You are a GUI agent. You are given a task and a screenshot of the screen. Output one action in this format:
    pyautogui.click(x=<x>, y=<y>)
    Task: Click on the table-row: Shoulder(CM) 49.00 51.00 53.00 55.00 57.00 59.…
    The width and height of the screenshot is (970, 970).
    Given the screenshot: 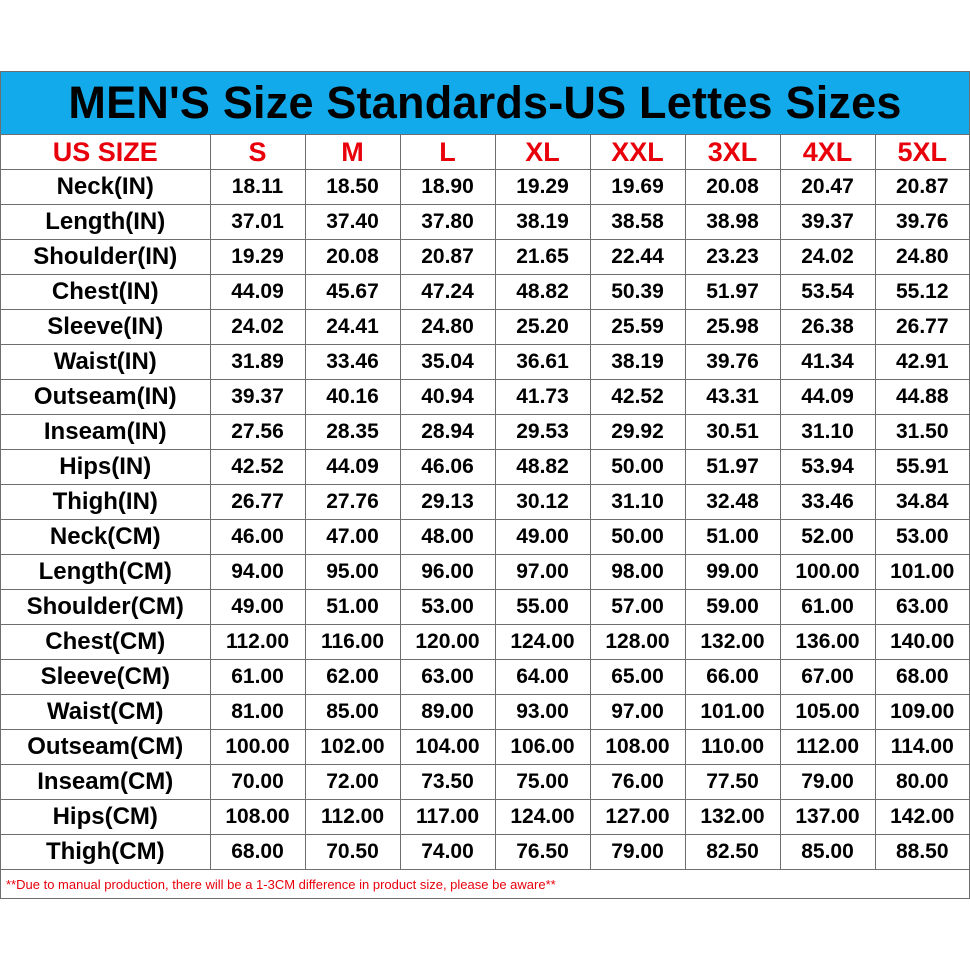 What is the action you would take?
    pyautogui.click(x=485, y=607)
    